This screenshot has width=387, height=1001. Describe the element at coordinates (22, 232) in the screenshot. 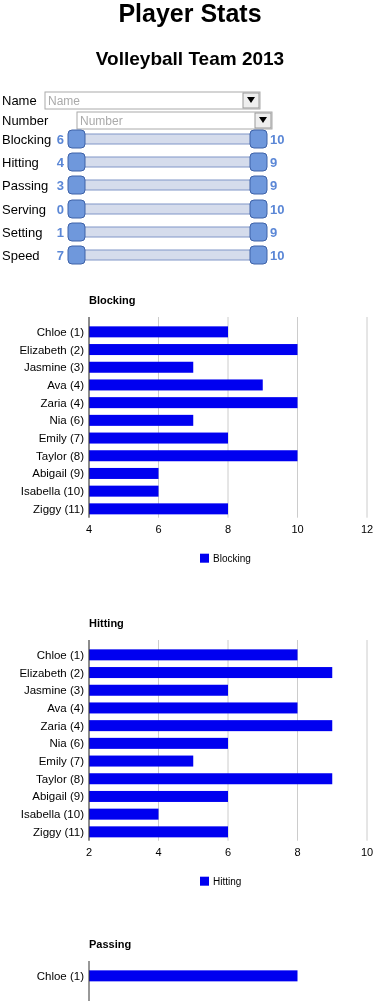

I see `text: Setting` at that location.